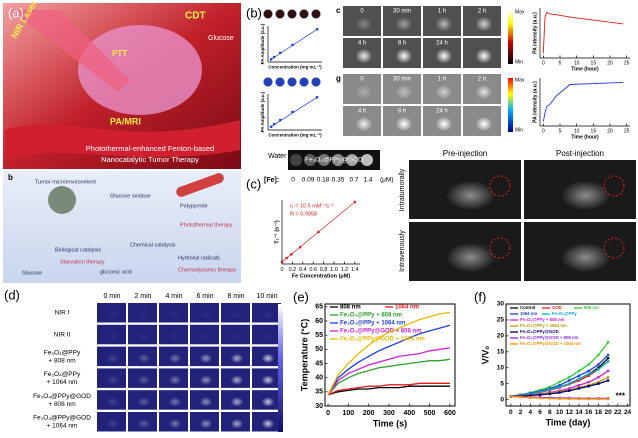 The width and height of the screenshot is (638, 438). I want to click on illus-text: gluconic acid, so click(116, 272).